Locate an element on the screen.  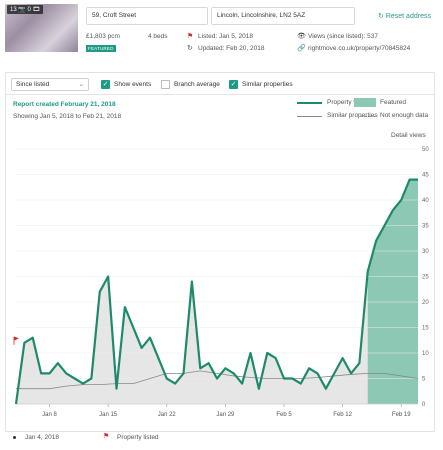
y-tick-label: 50 is located at coordinates (425, 150).